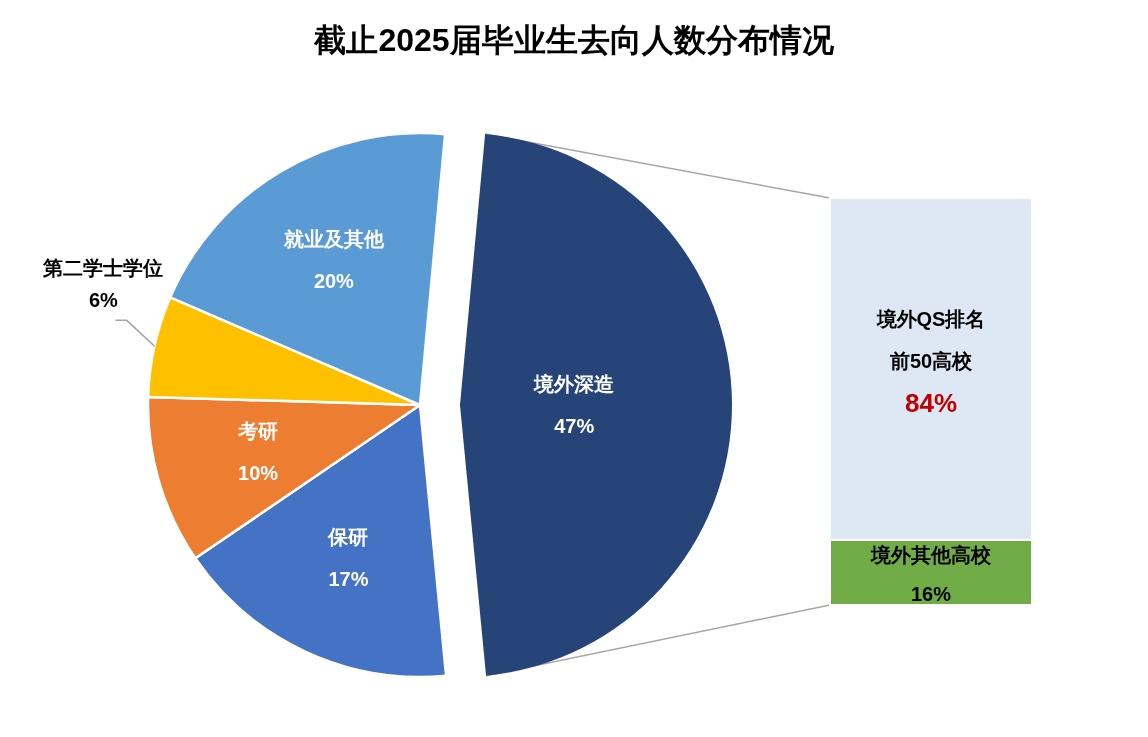 This screenshot has width=1148, height=737. I want to click on data-label: 20%, so click(334, 280).